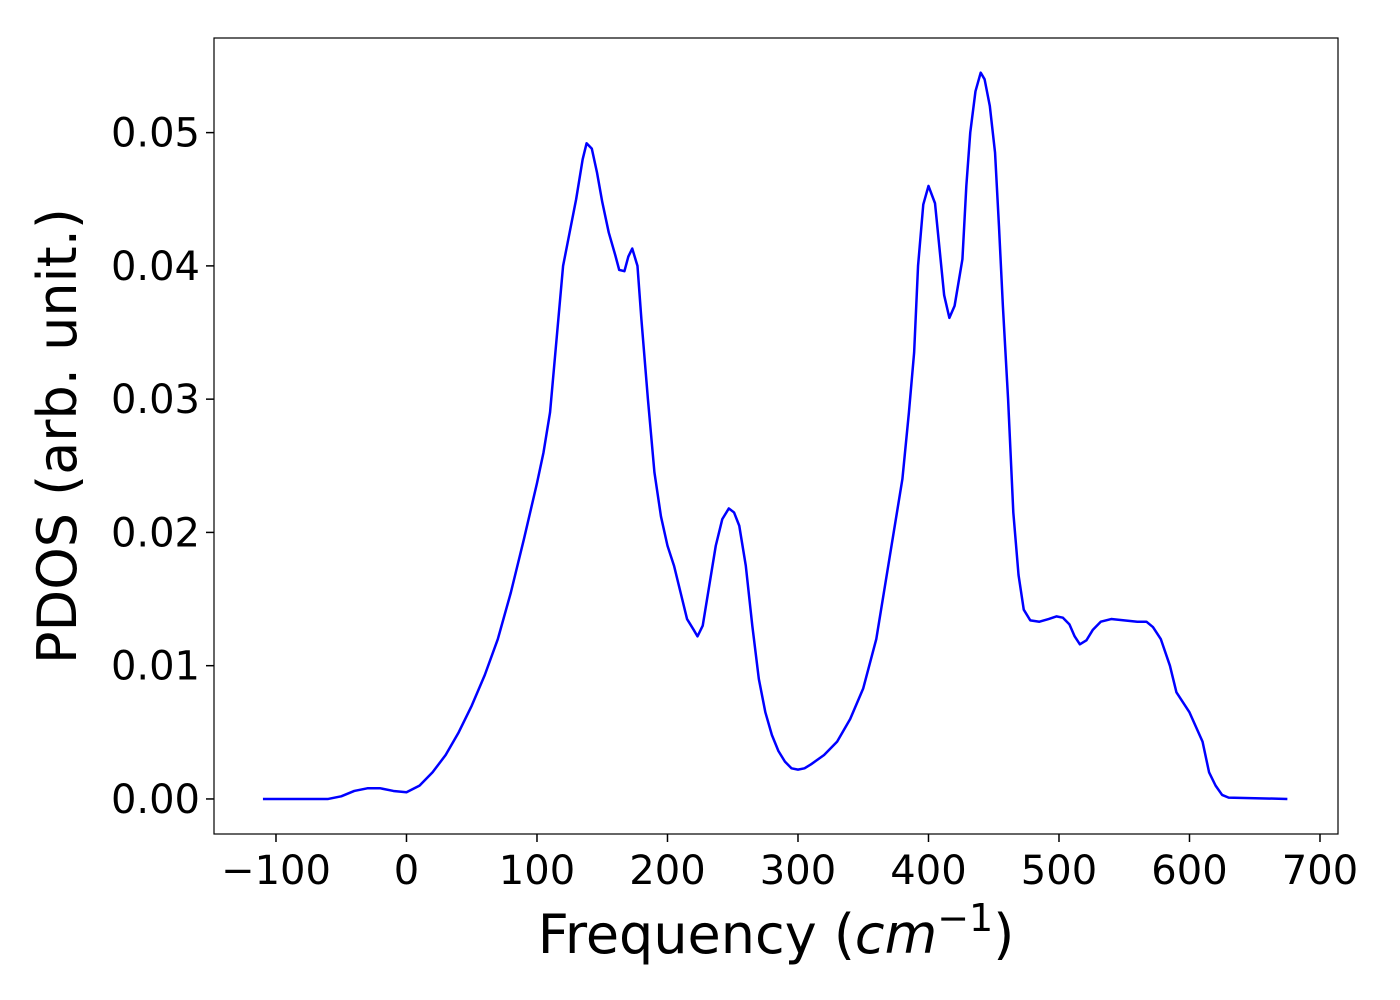  What do you see at coordinates (798, 871) in the screenshot?
I see `x-tick-label: 300` at bounding box center [798, 871].